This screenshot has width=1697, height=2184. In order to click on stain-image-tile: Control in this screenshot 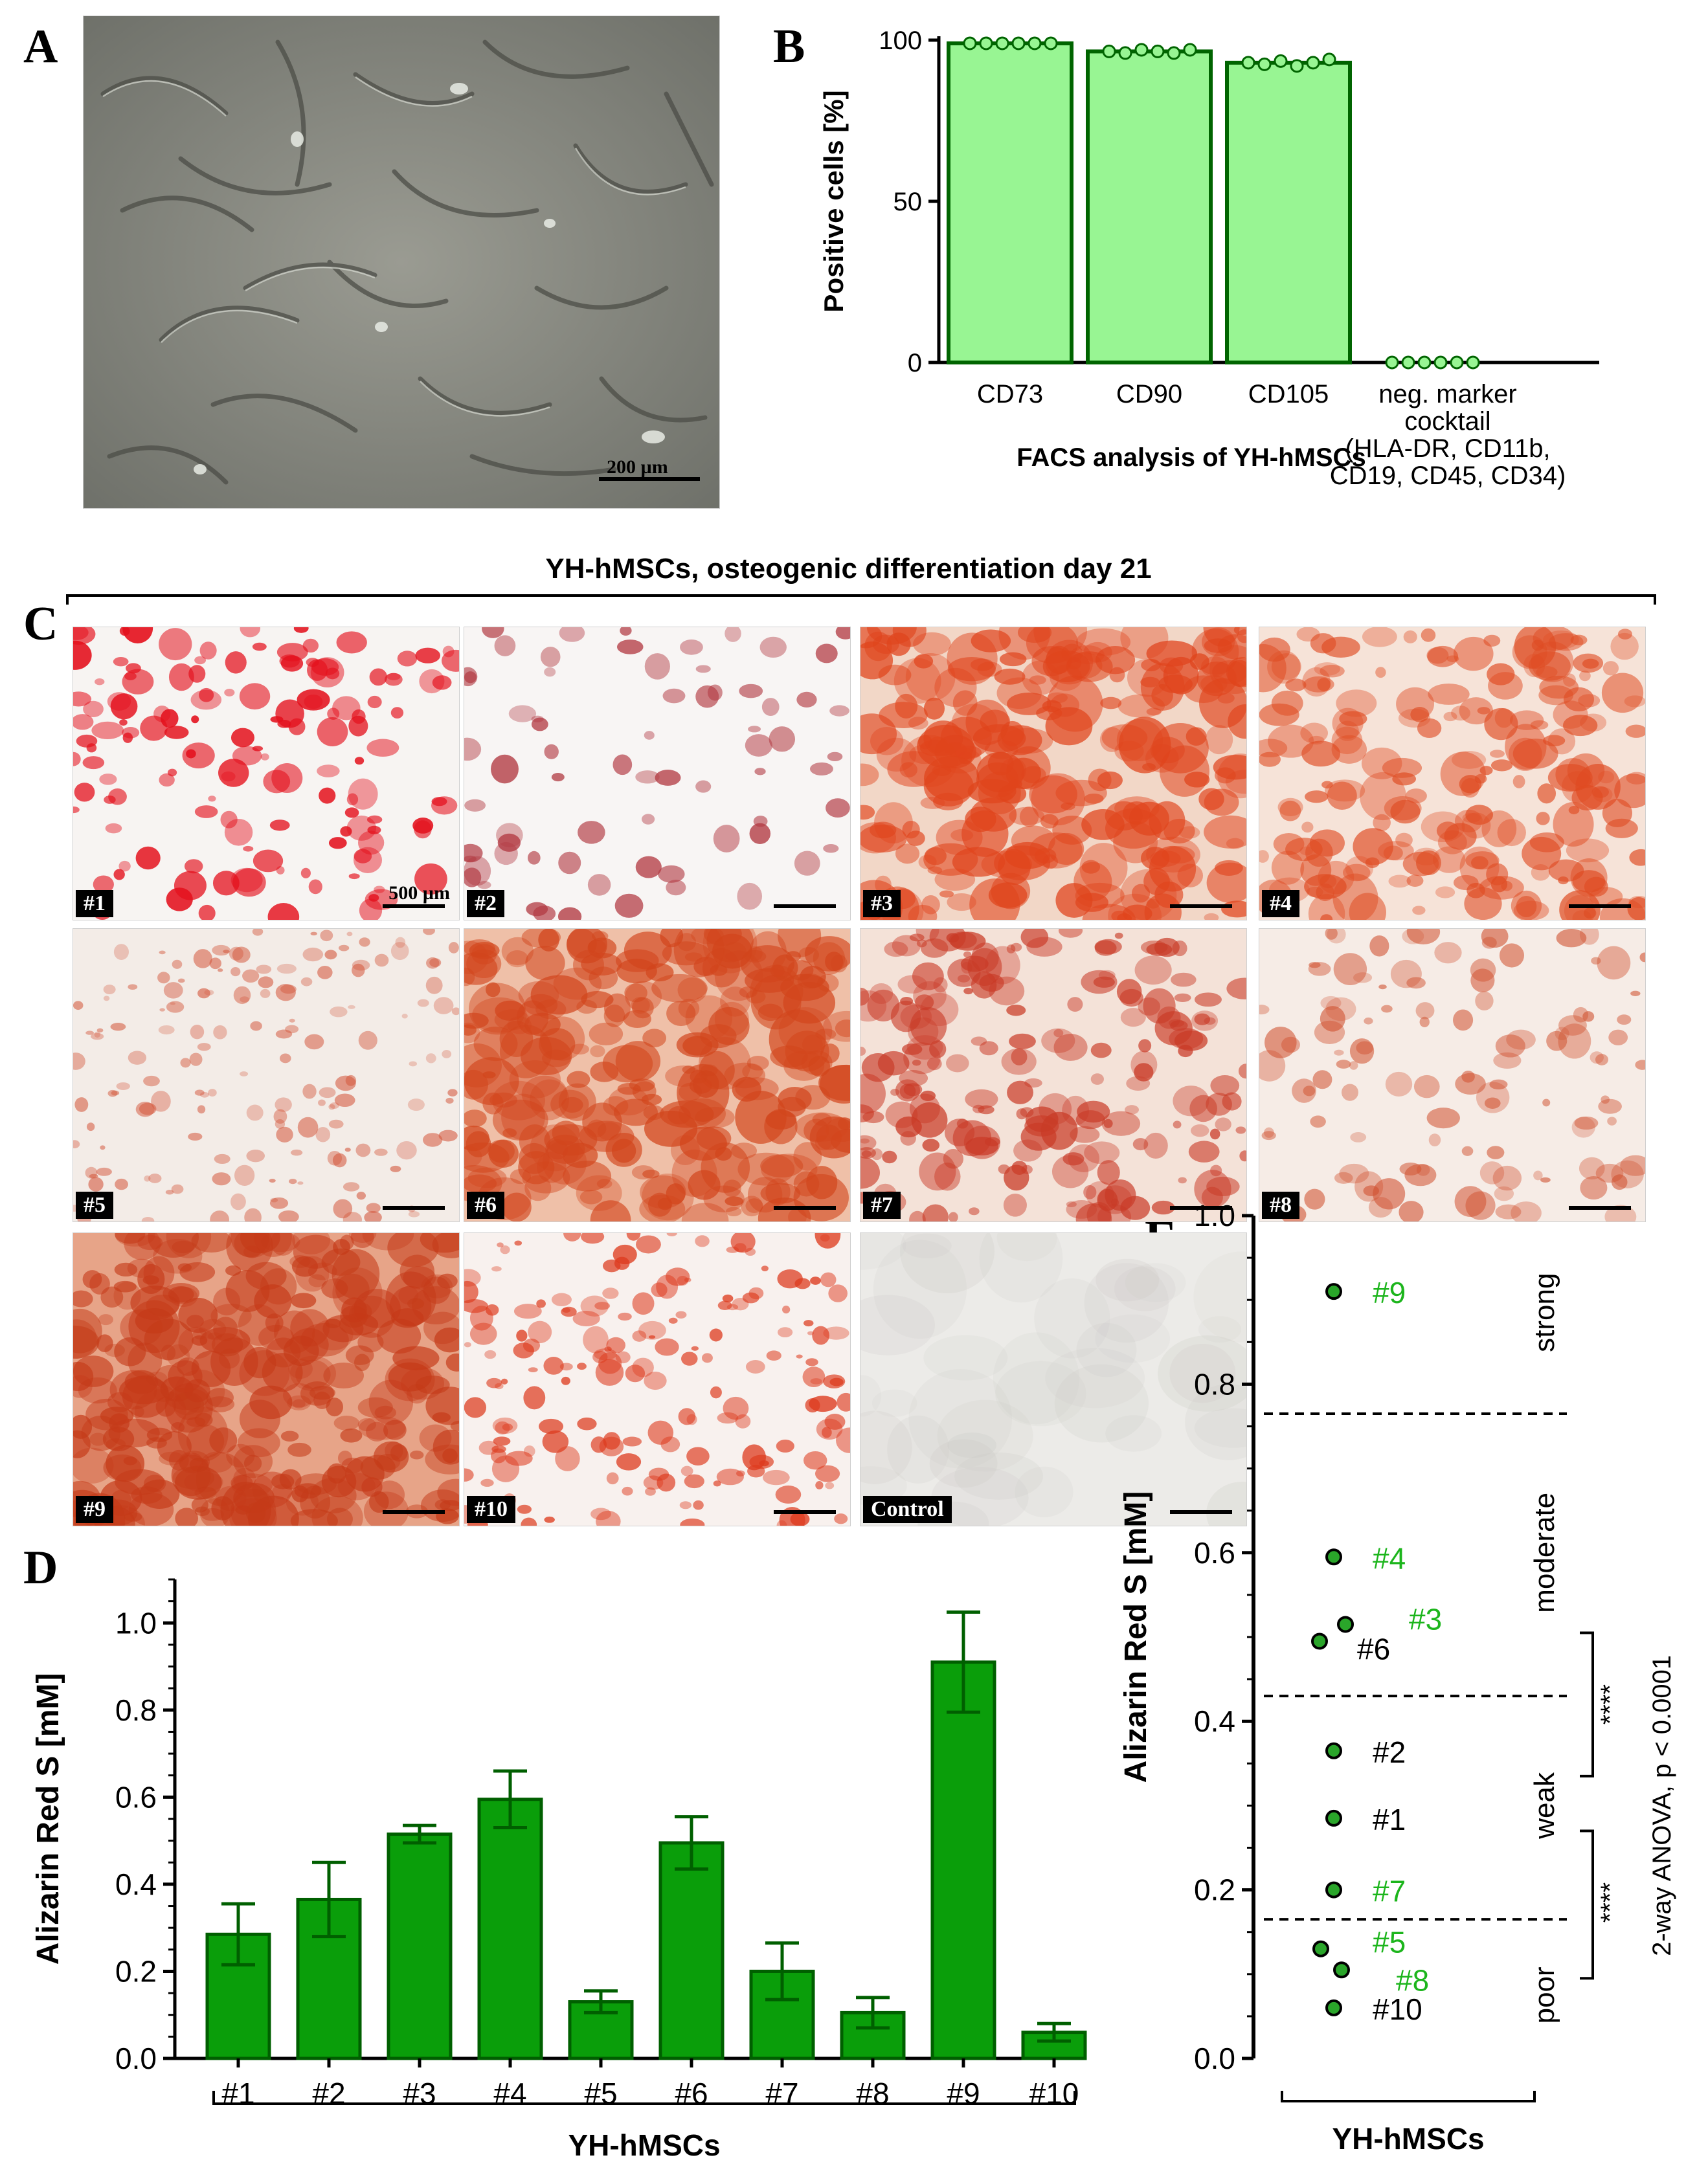, I will do `click(1053, 1379)`.